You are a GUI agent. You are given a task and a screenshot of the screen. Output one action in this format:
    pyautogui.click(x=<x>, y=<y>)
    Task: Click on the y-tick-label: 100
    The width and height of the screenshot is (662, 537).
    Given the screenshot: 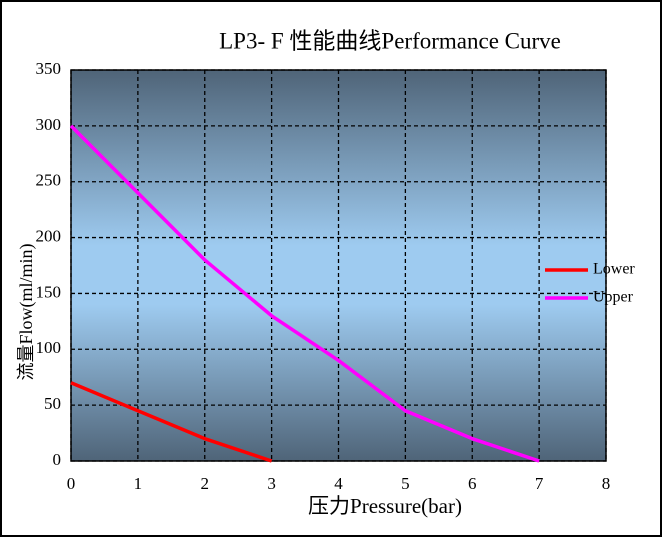 What is the action you would take?
    pyautogui.click(x=49, y=347)
    